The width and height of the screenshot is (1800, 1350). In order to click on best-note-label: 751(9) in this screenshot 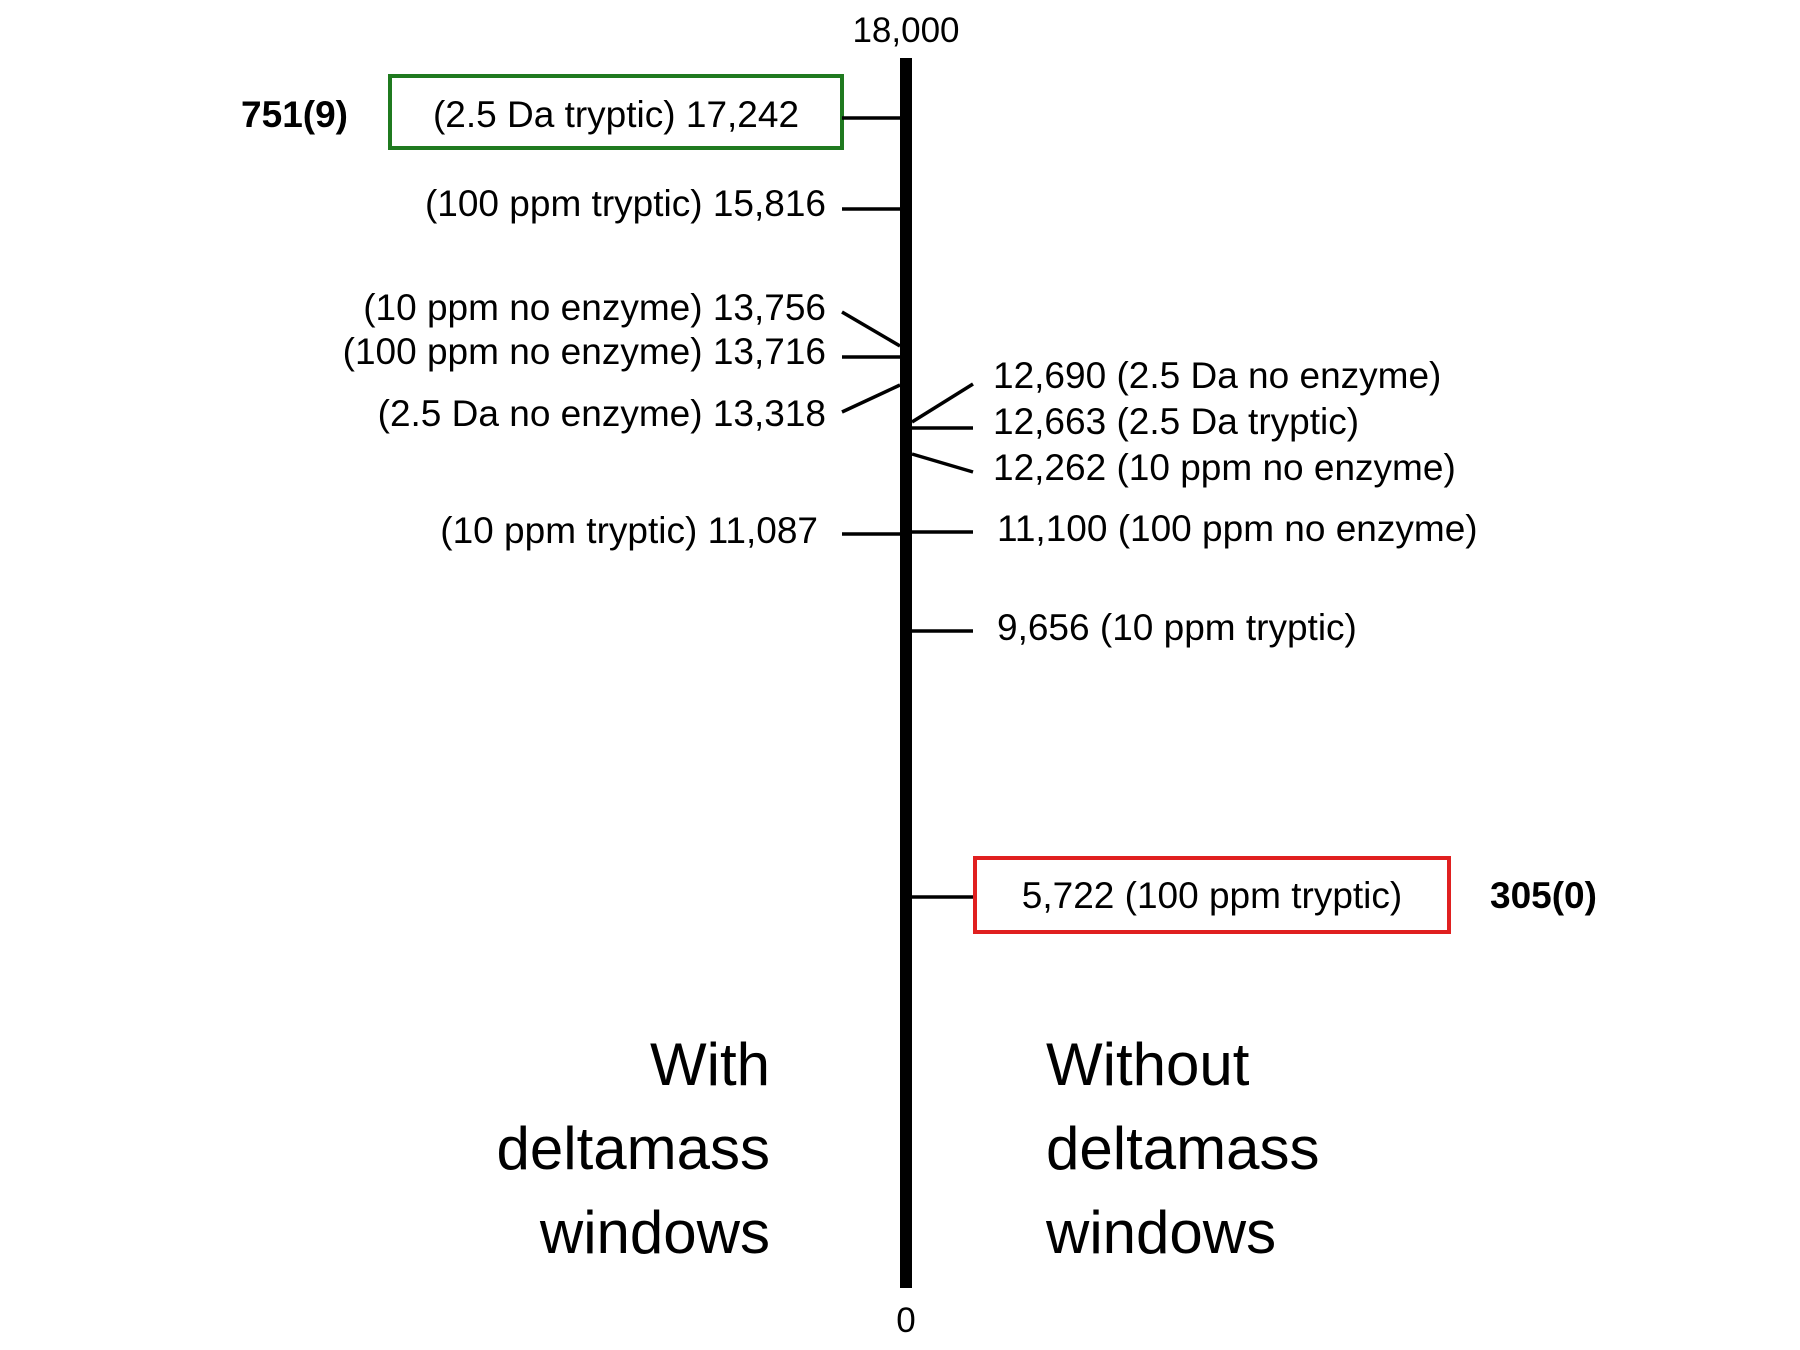, I will do `click(294, 114)`.